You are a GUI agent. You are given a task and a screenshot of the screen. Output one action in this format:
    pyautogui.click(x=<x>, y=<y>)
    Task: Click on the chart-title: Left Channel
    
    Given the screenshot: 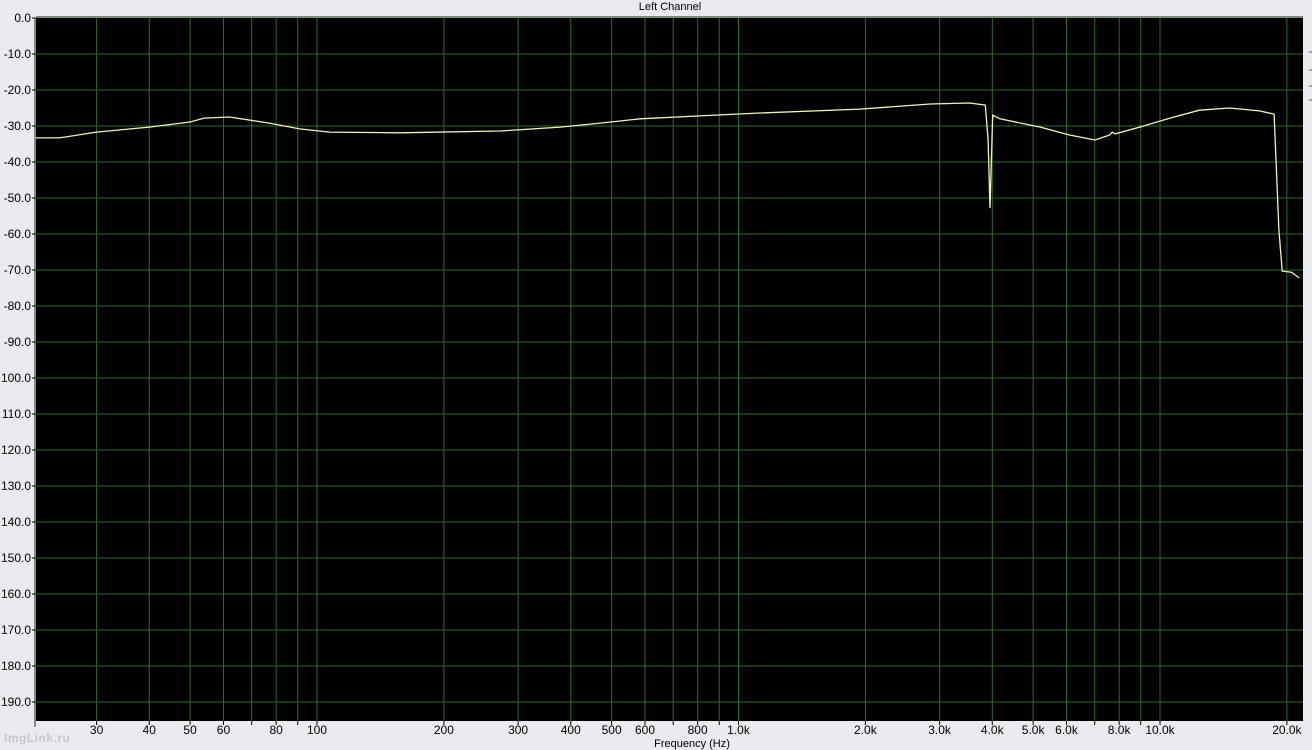 What is the action you would take?
    pyautogui.click(x=670, y=7)
    